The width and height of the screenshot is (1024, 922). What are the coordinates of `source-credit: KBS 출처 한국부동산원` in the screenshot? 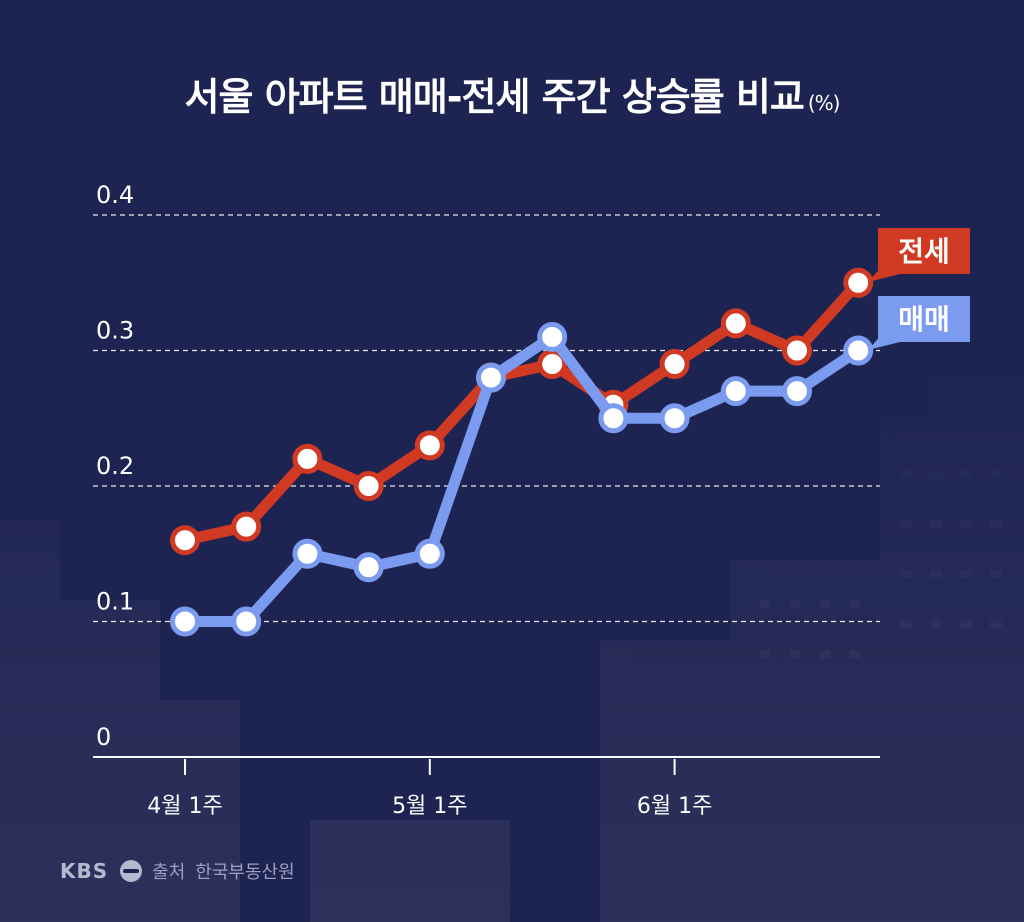 It's located at (177, 871).